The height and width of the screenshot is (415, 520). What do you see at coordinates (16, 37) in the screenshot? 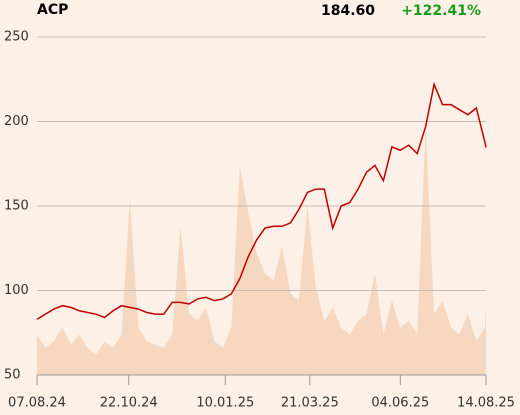
I see `y-tick-label: 250` at bounding box center [16, 37].